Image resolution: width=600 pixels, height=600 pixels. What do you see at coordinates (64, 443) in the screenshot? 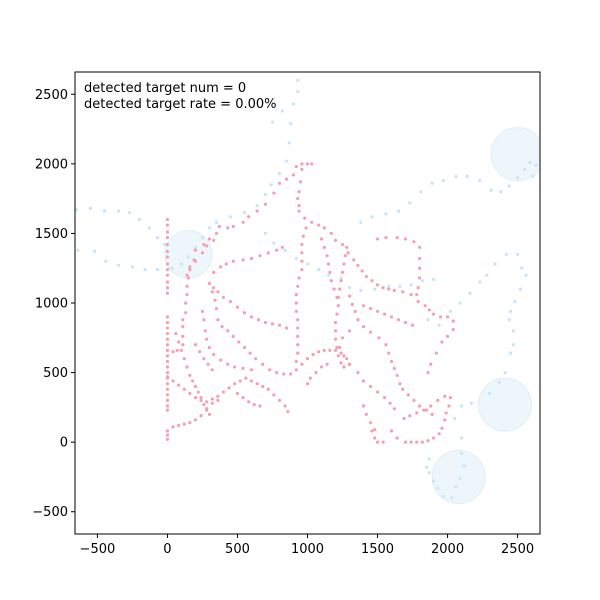
I see `y-tick-label: 0` at bounding box center [64, 443].